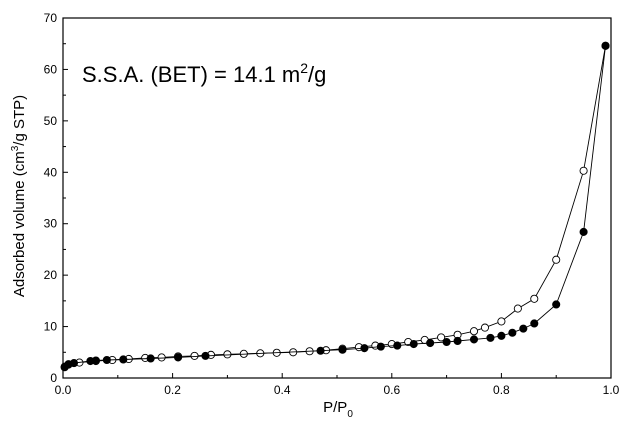  What do you see at coordinates (282, 390) in the screenshot?
I see `x-tick-label: 0.4` at bounding box center [282, 390].